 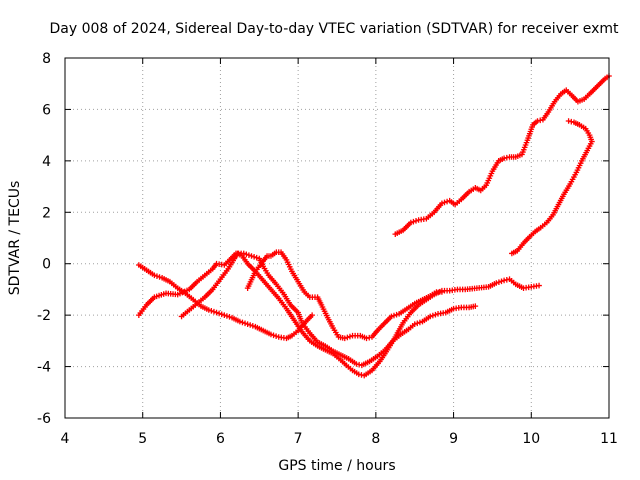 What do you see at coordinates (142, 439) in the screenshot?
I see `x-tick-label: 5` at bounding box center [142, 439].